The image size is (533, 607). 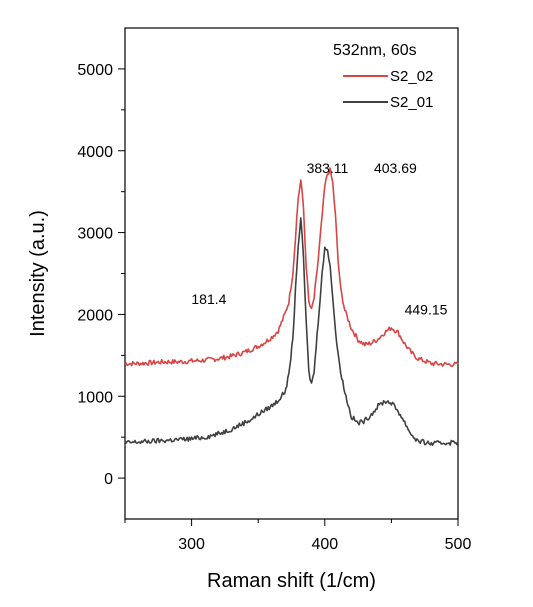 I want to click on x-axis-title: Raman shift (1/cm), so click(x=291, y=581).